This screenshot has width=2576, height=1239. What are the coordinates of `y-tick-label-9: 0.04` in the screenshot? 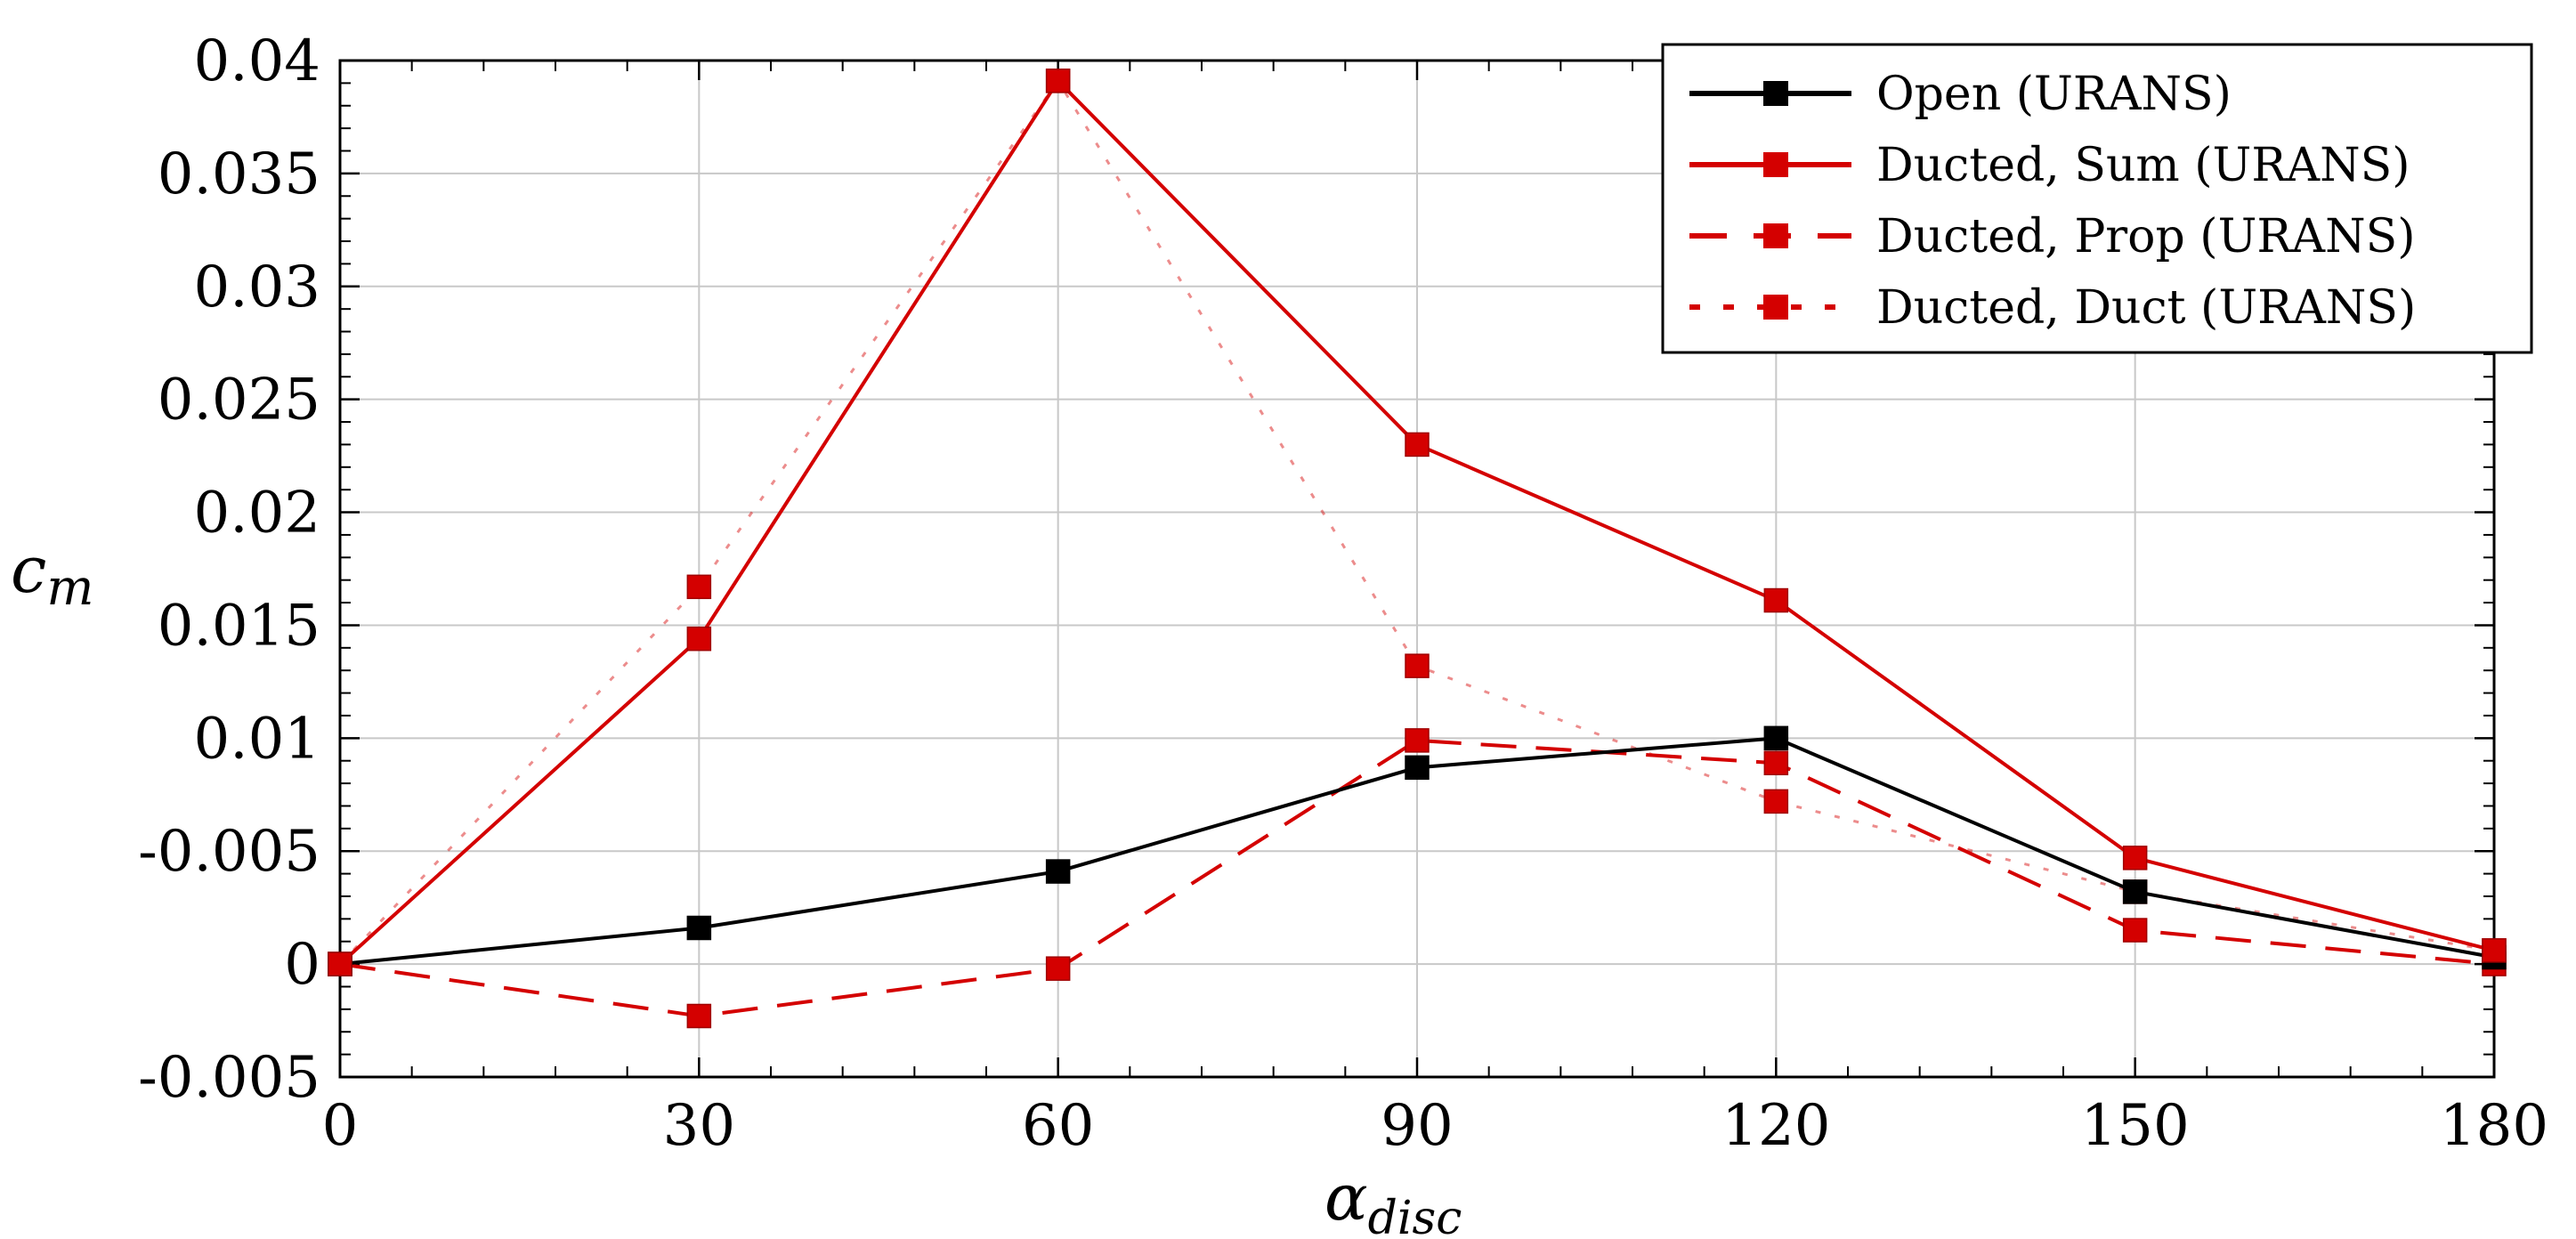 It's located at (257, 61).